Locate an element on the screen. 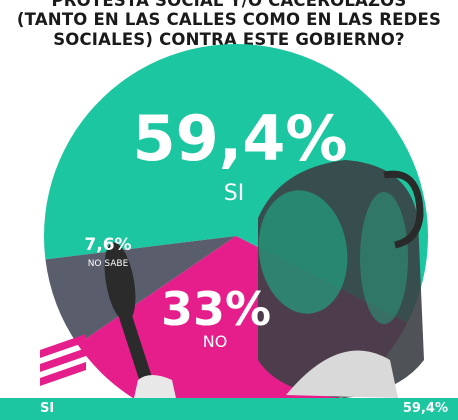 The image size is (458, 420). brand-logo-stripes-icon is located at coordinates (63, 360).